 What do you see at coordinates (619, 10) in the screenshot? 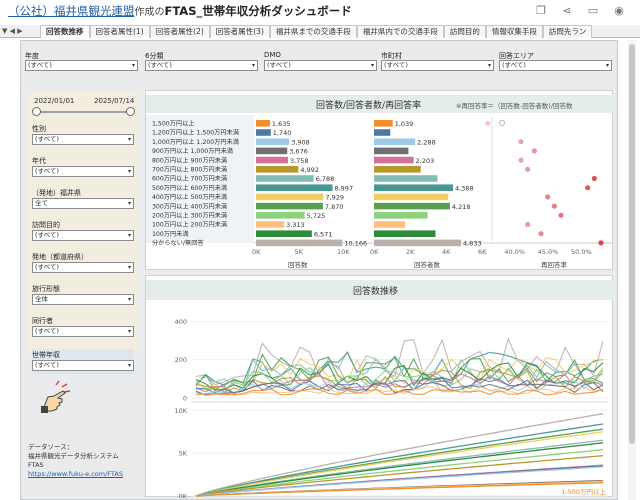
I see `user-icon: ◉` at bounding box center [619, 10].